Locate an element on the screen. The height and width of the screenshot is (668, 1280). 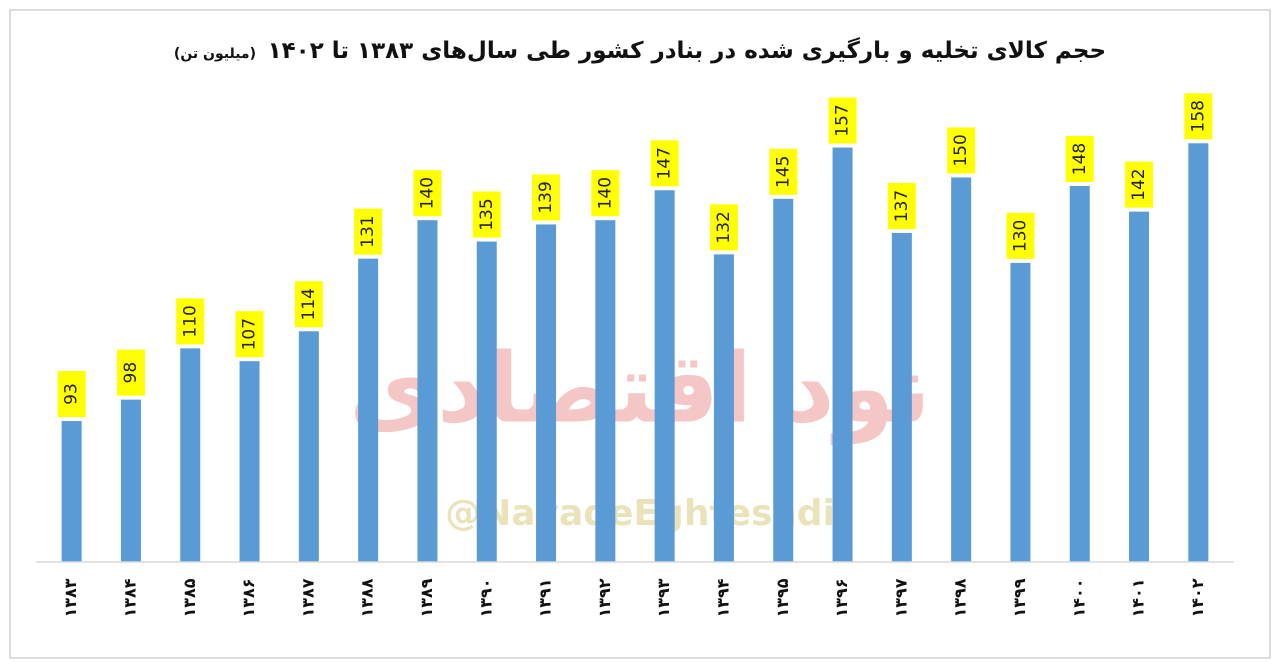
data-label: 110 is located at coordinates (190, 321).